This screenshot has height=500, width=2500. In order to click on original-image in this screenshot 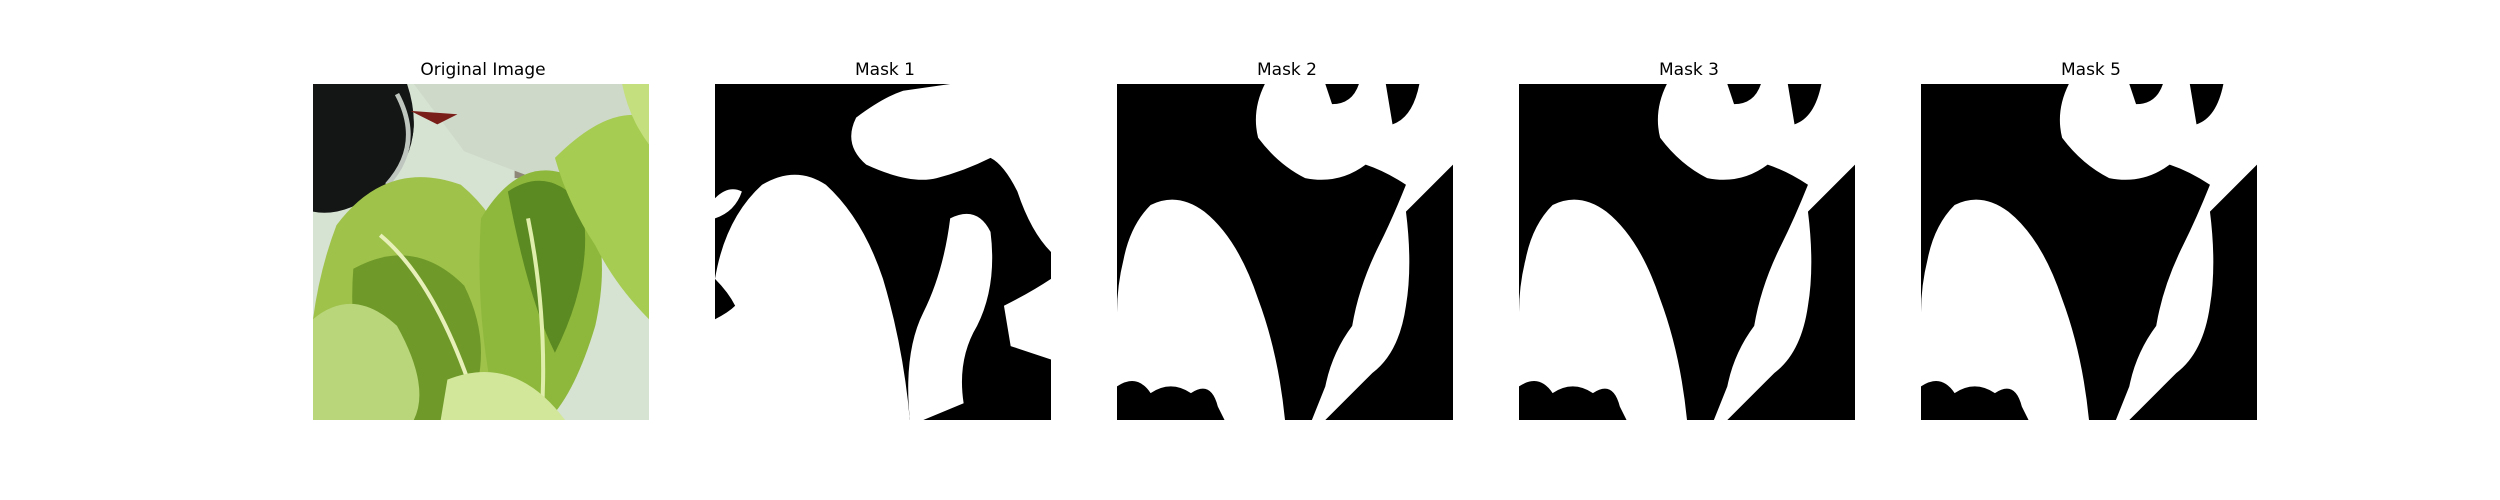, I will do `click(481, 252)`.